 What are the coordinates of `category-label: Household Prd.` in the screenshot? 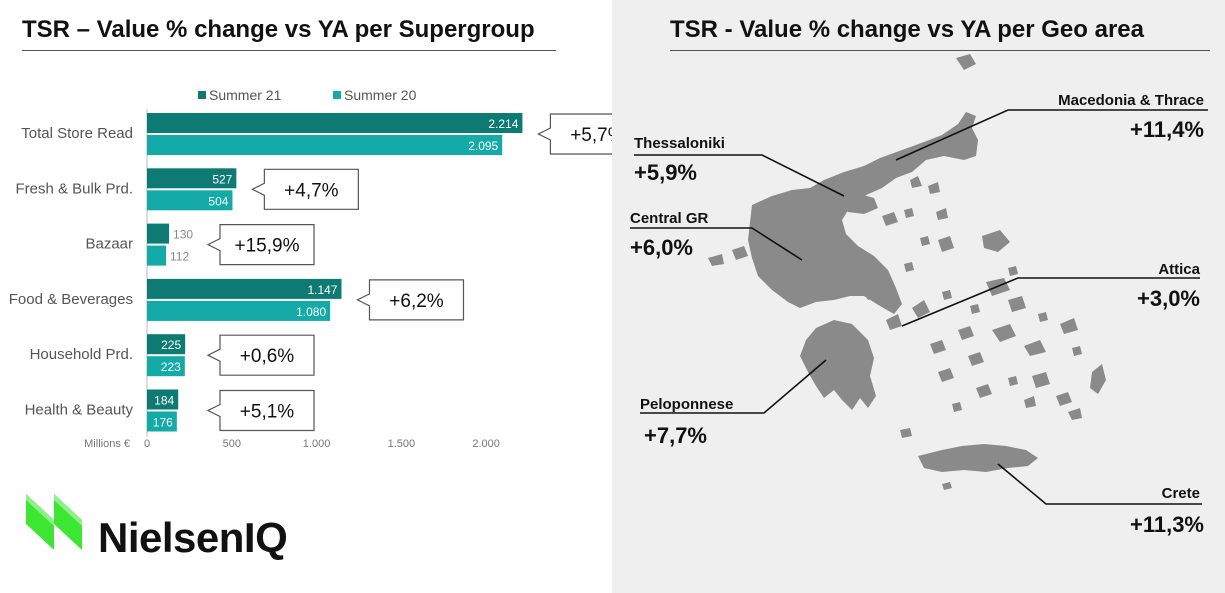 It's located at (81, 354).